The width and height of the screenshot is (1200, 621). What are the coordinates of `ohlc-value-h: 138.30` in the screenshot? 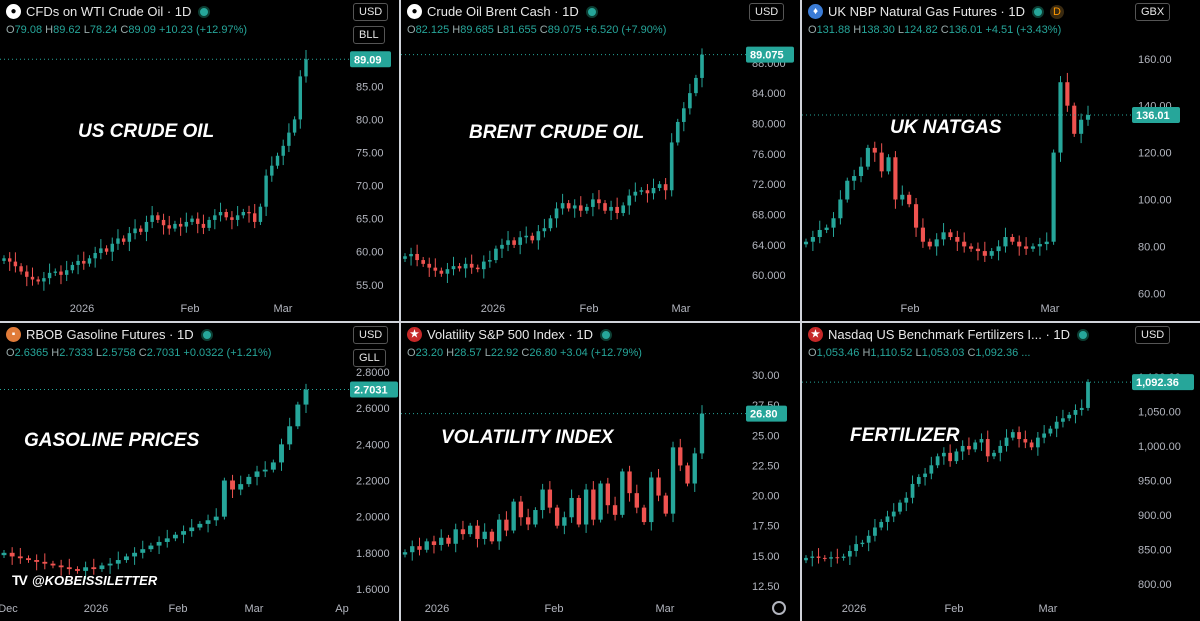 It's located at (879, 30).